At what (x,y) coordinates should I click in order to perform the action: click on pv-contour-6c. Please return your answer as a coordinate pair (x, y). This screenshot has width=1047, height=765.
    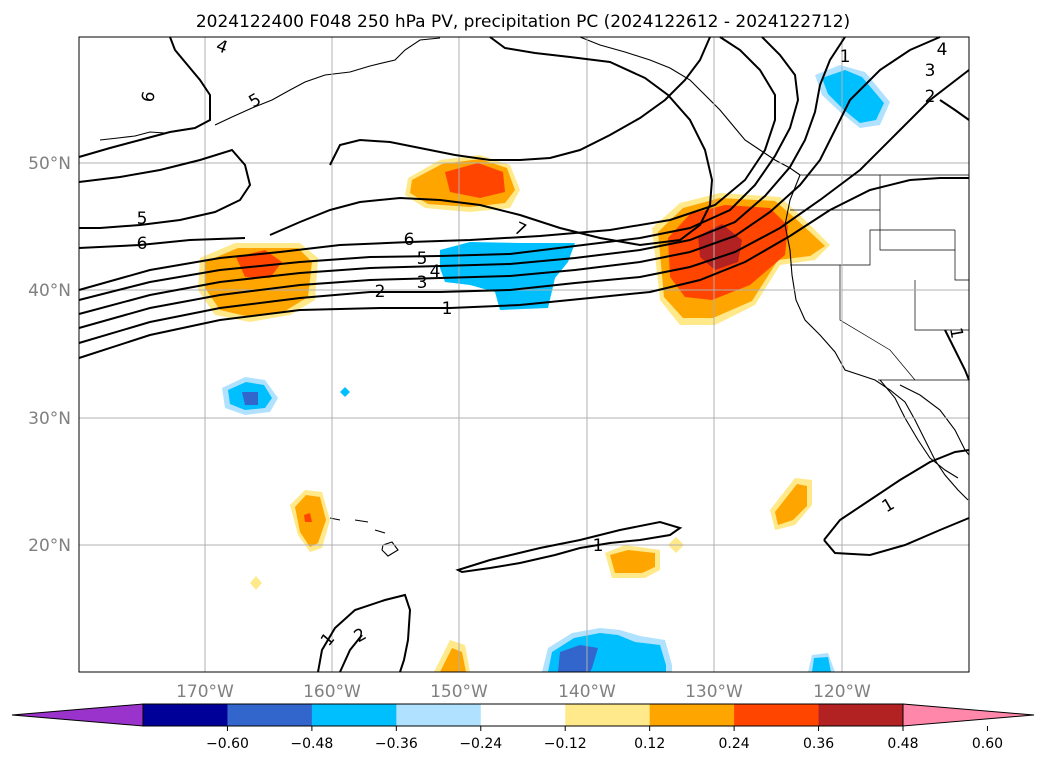
    Looking at the image, I should click on (162, 243).